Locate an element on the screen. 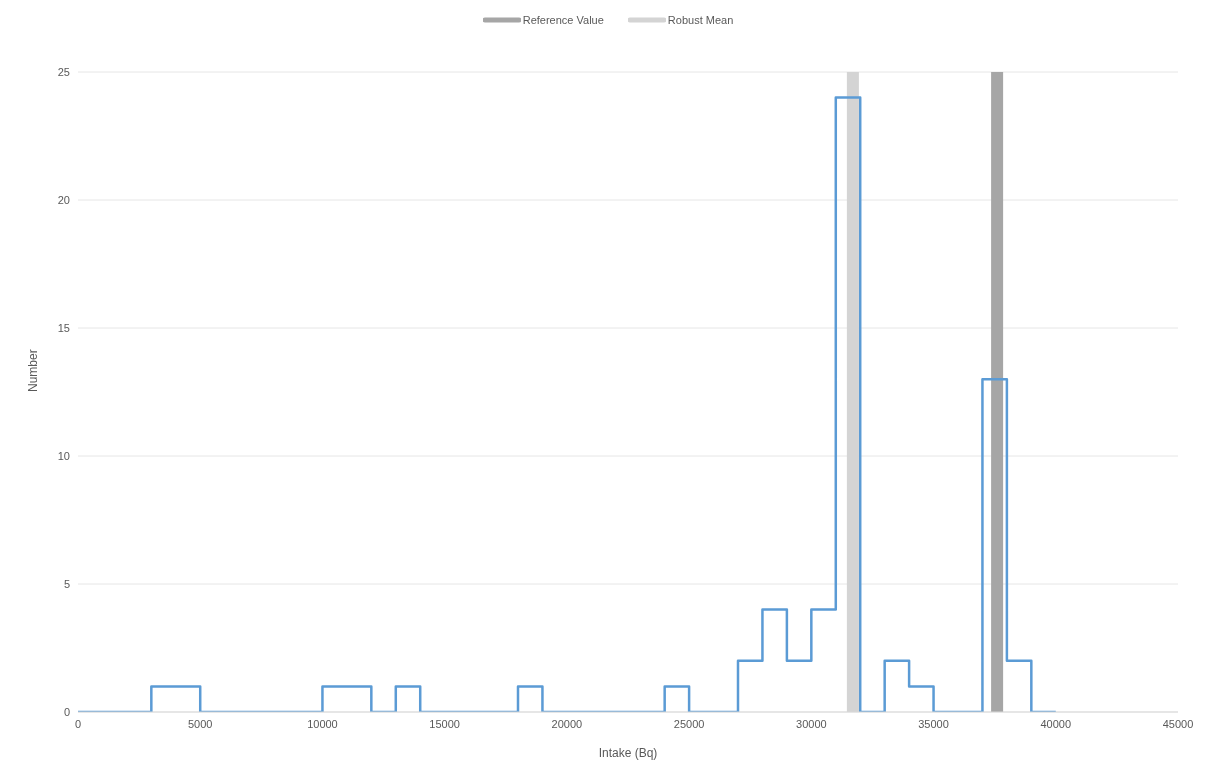  x-tick-label: 25000 is located at coordinates (689, 723).